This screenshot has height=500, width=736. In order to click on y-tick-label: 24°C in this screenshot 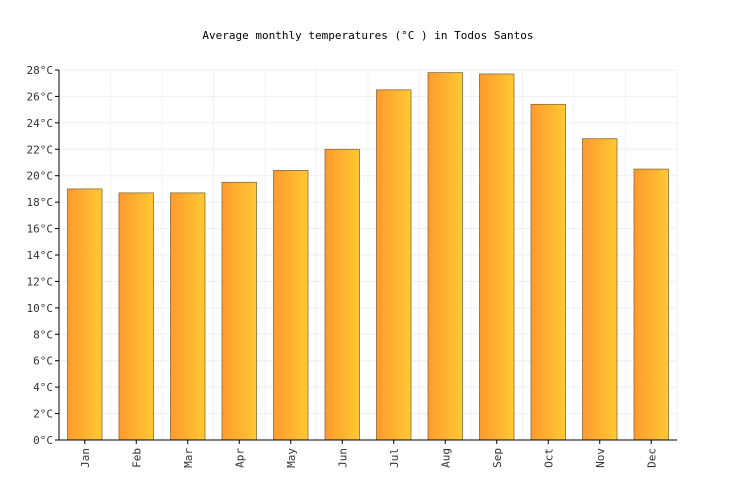, I will do `click(40, 123)`.